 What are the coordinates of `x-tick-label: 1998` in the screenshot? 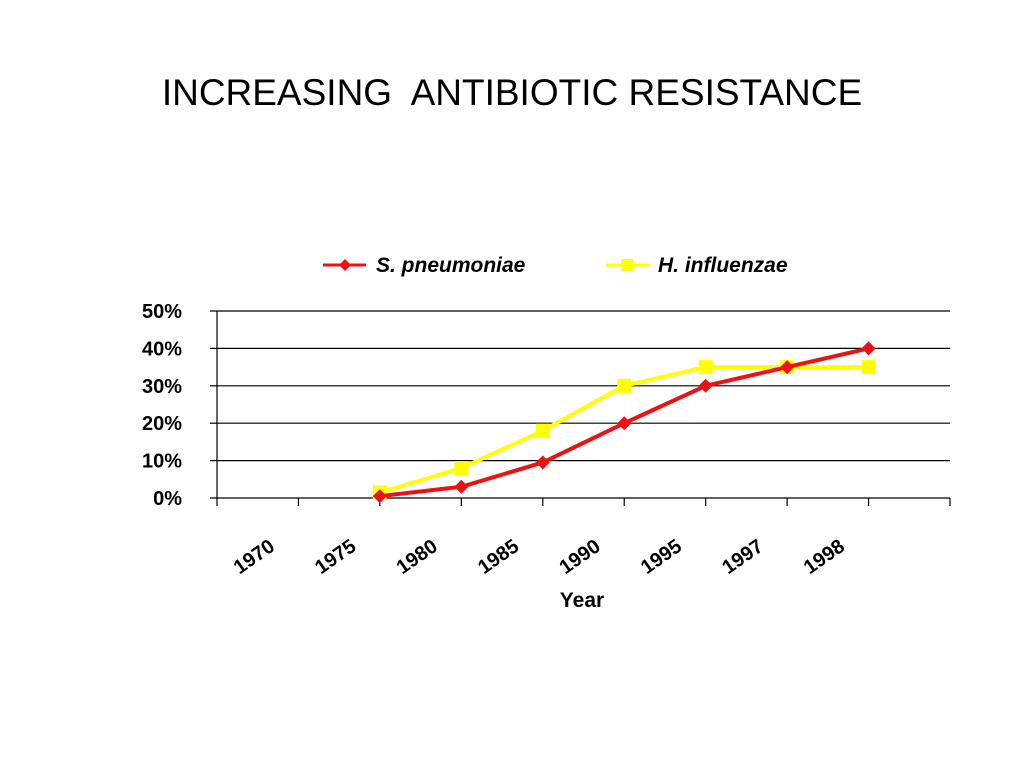 It's located at (824, 557).